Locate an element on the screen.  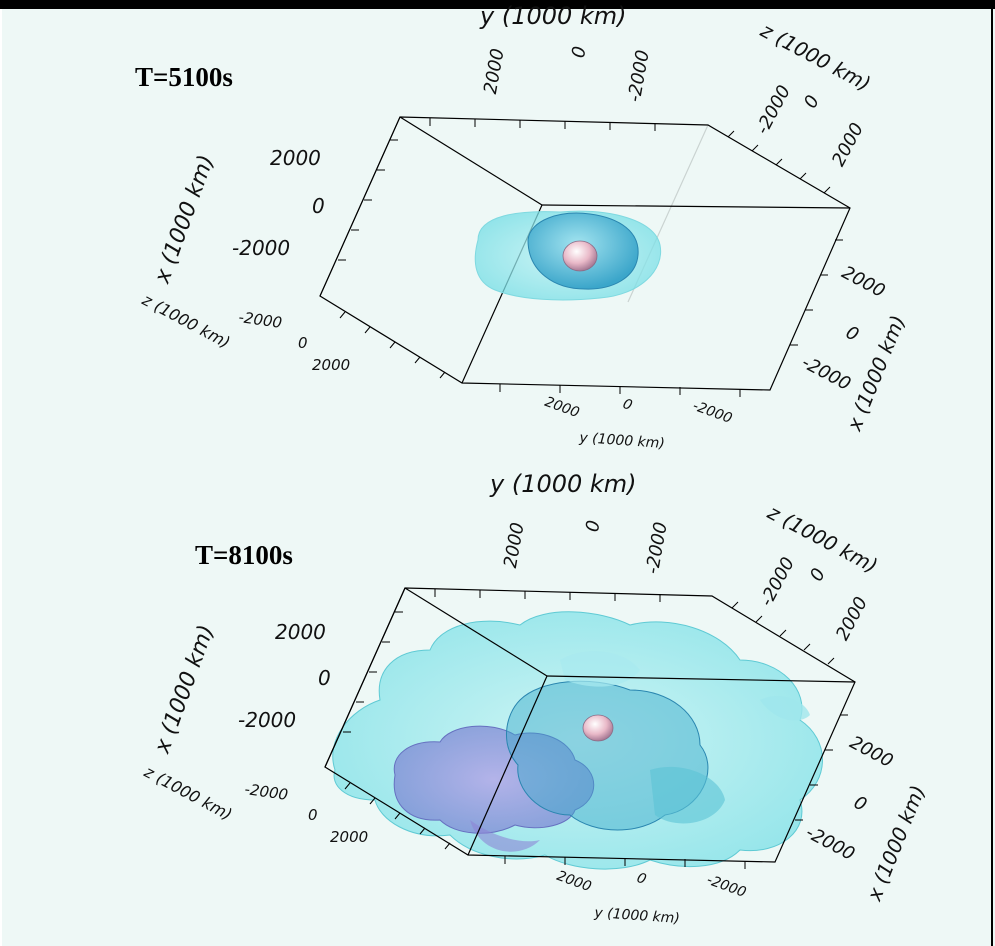
panel-2-x-left-tick-3: -2000 is located at coordinates (267, 720).